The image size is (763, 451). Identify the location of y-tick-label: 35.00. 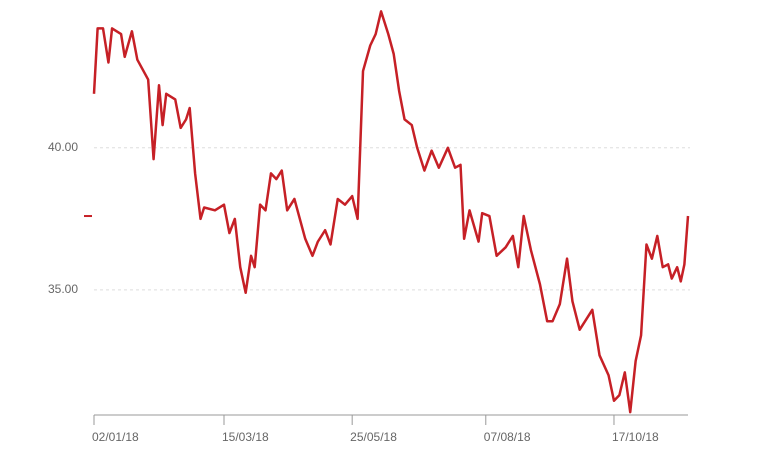
(63, 289).